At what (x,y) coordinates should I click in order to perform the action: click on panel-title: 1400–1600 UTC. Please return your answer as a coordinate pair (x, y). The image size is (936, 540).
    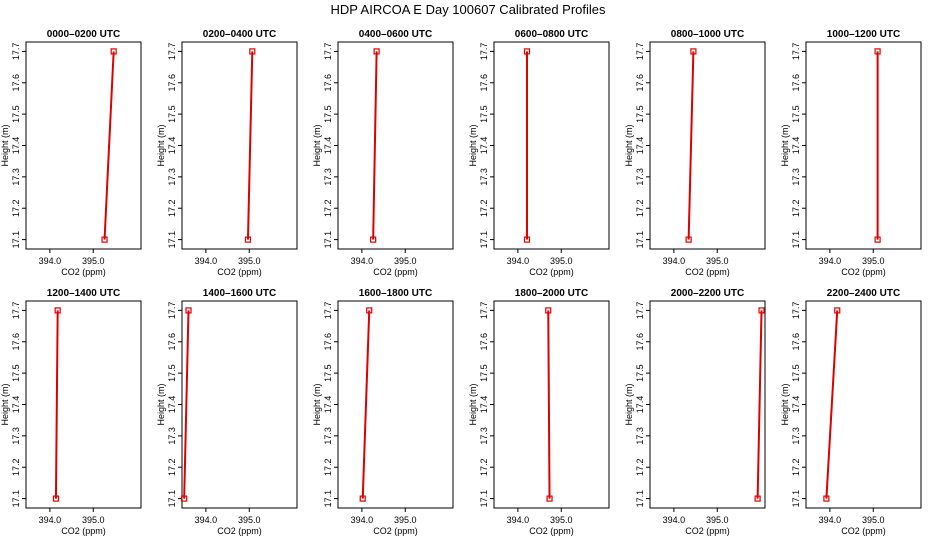
    Looking at the image, I should click on (239, 293).